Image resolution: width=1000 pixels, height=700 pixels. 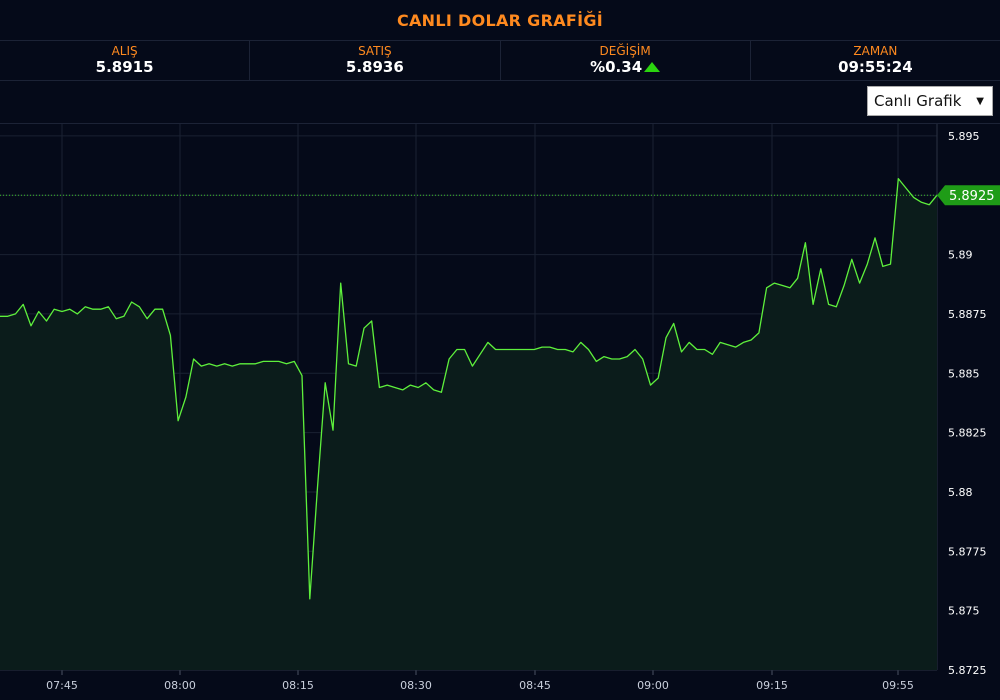 I want to click on arrow-up-icon, so click(x=652, y=67).